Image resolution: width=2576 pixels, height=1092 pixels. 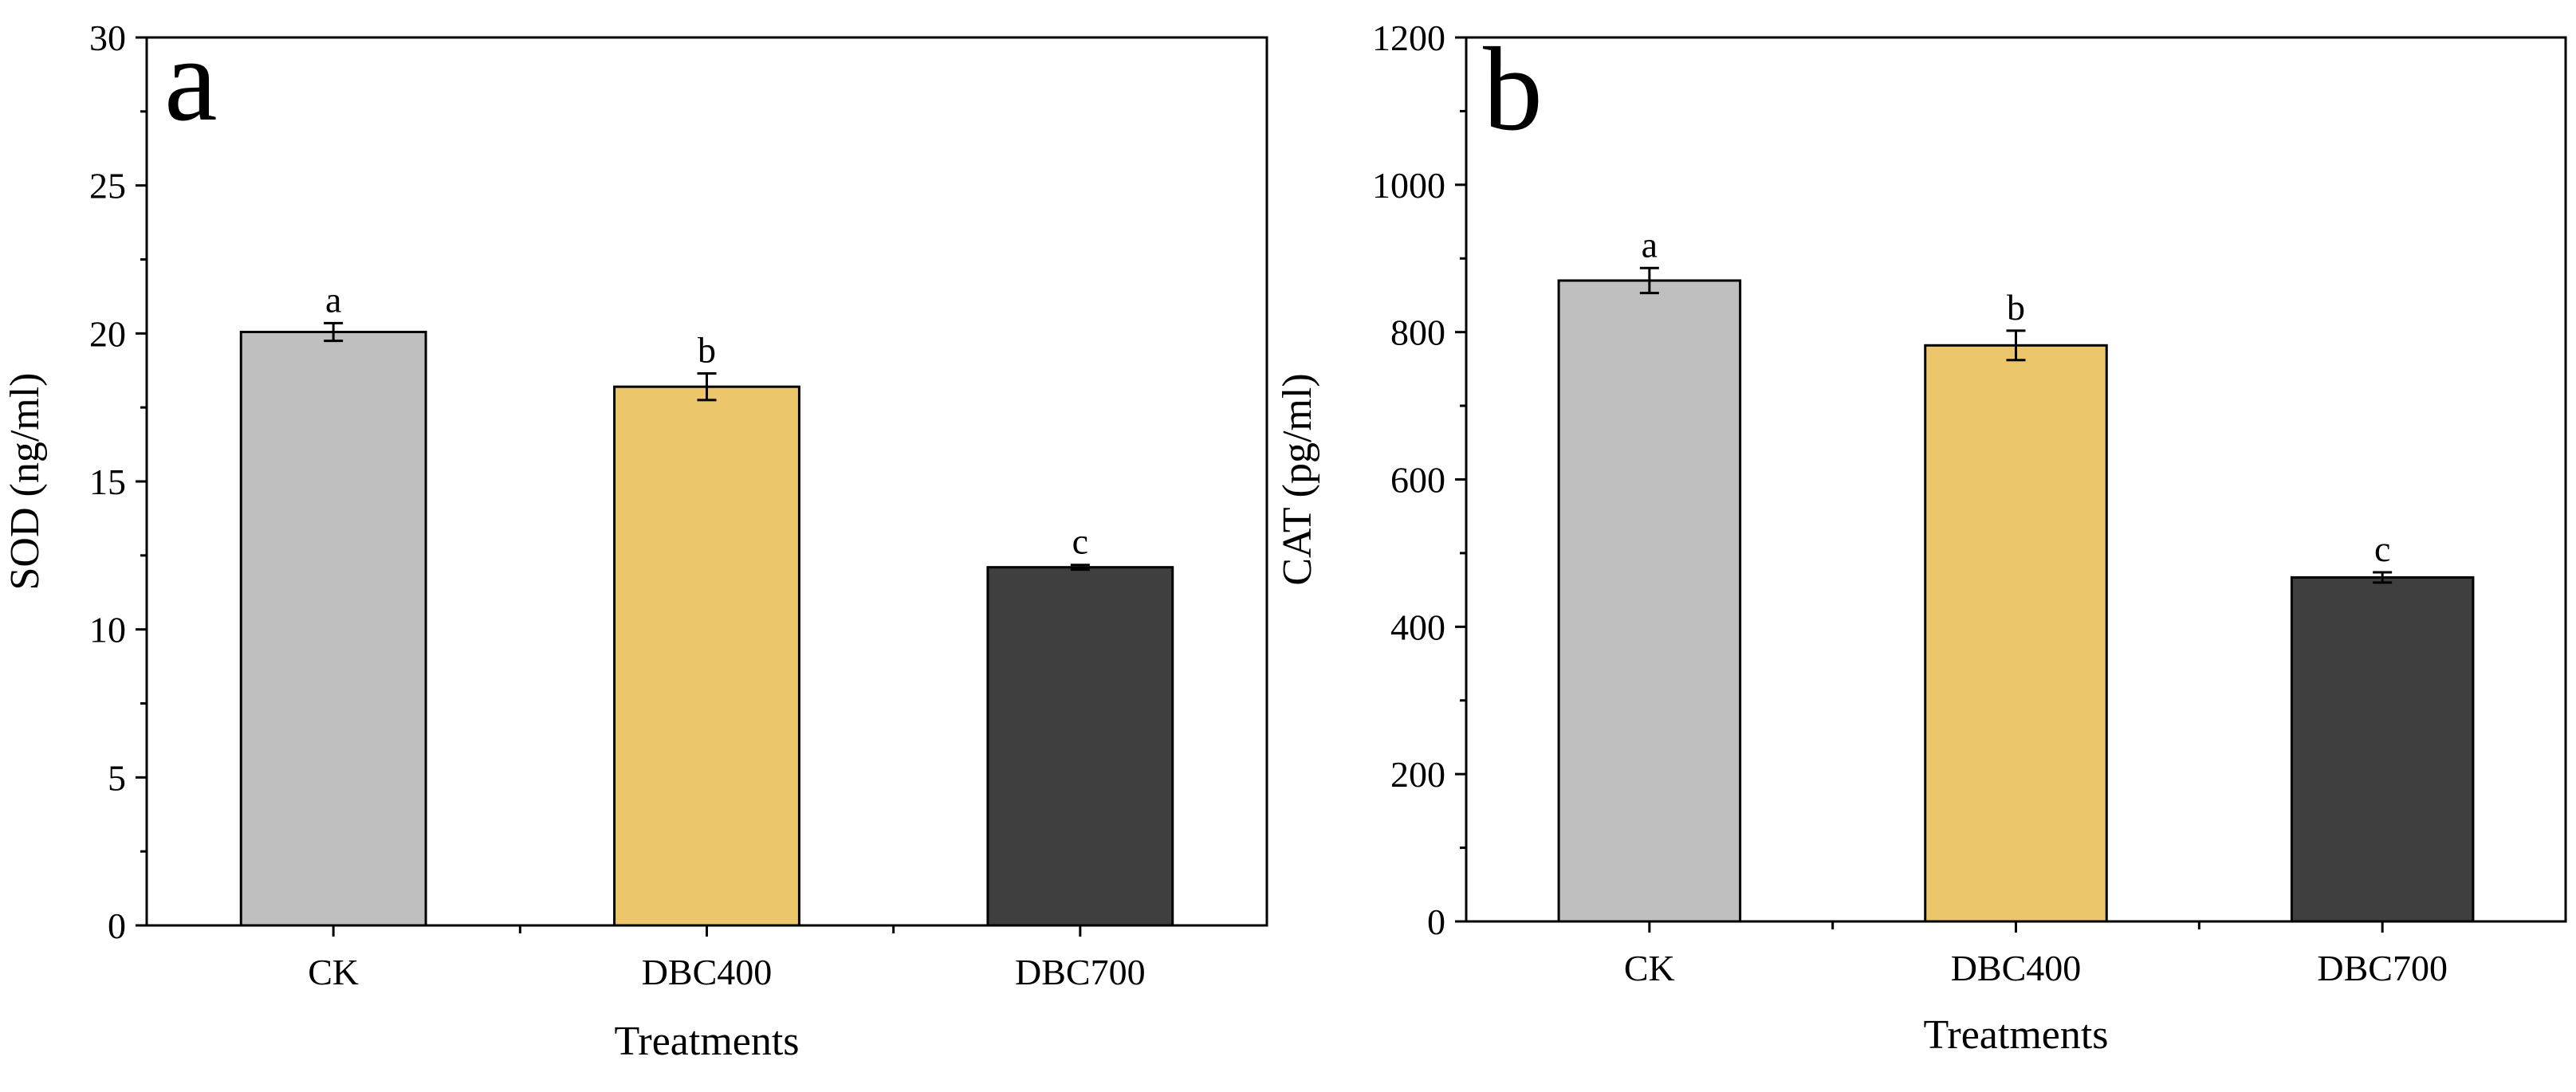 What do you see at coordinates (107, 186) in the screenshot?
I see `y-tick-label: 25` at bounding box center [107, 186].